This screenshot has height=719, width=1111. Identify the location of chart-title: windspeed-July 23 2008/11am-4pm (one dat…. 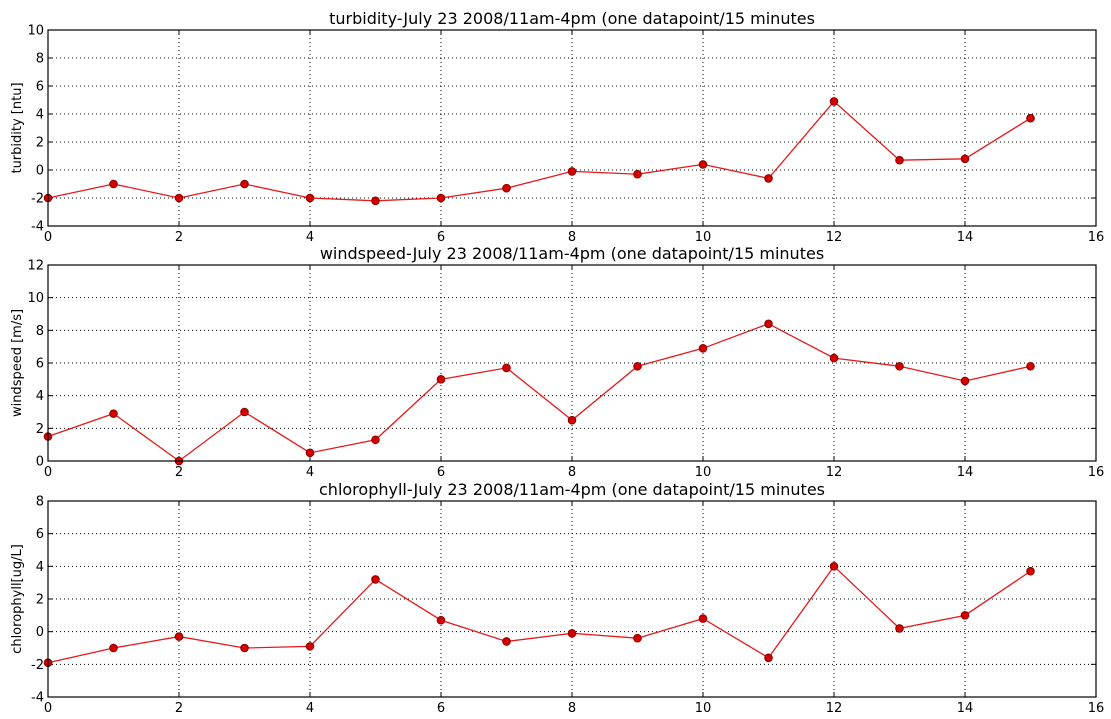
(572, 253).